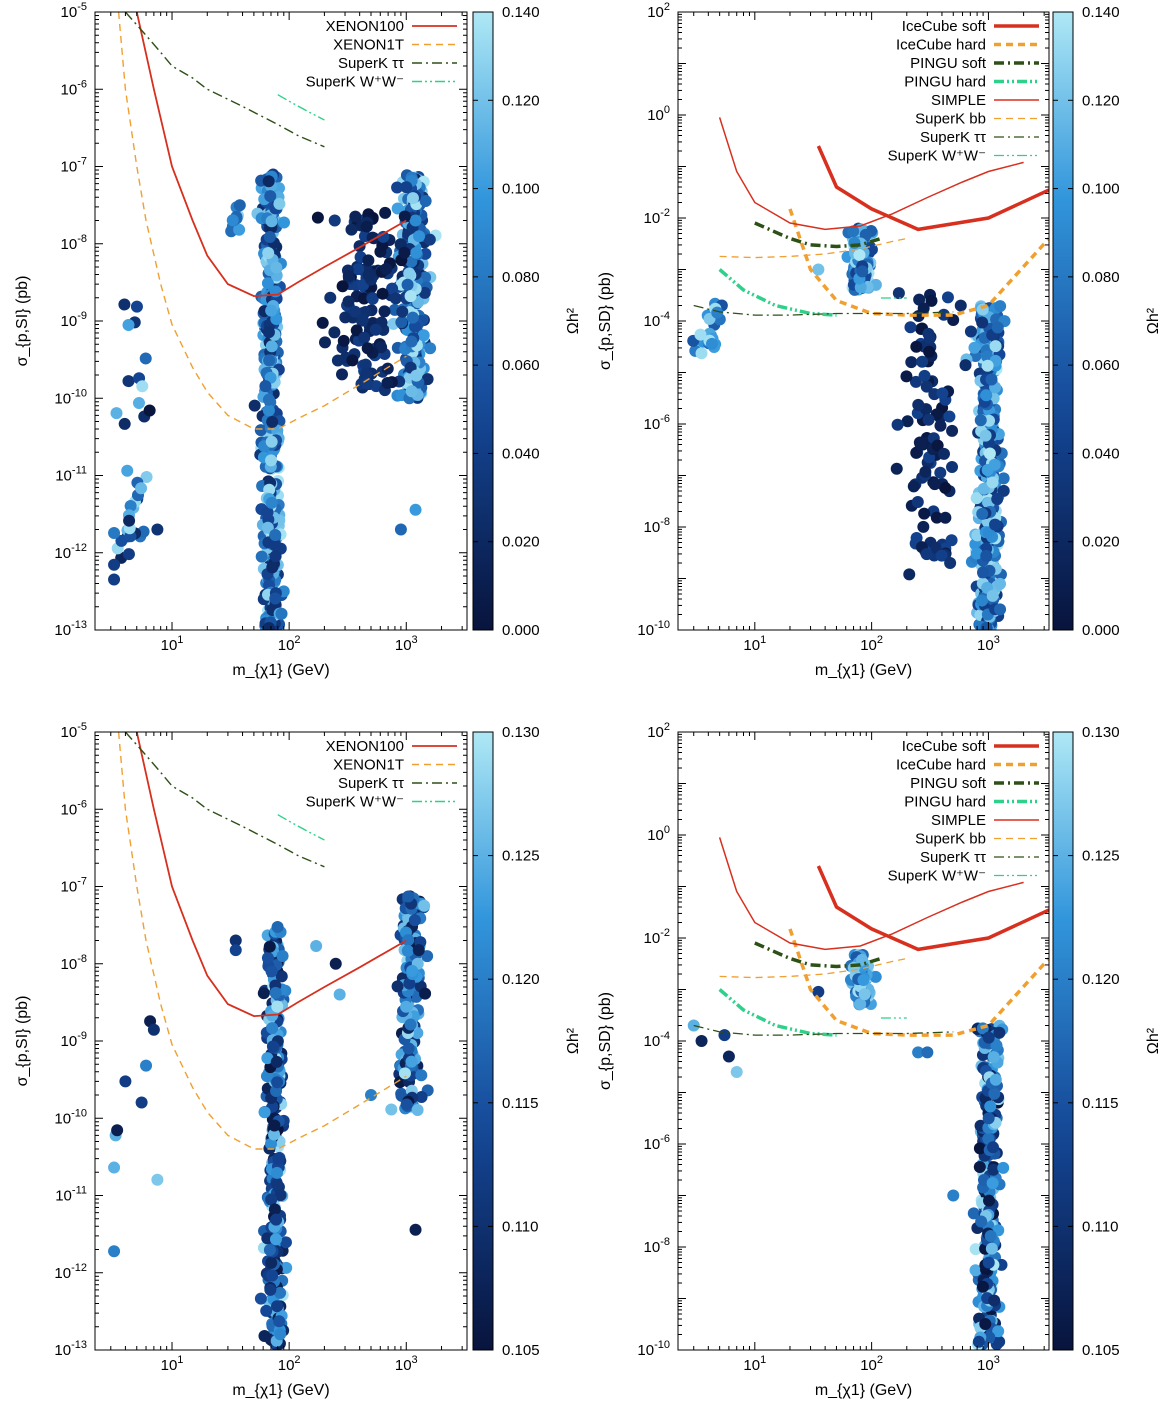 Image resolution: width=1164 pixels, height=1414 pixels. I want to click on colorbar-tick-label: 0.125, so click(1101, 856).